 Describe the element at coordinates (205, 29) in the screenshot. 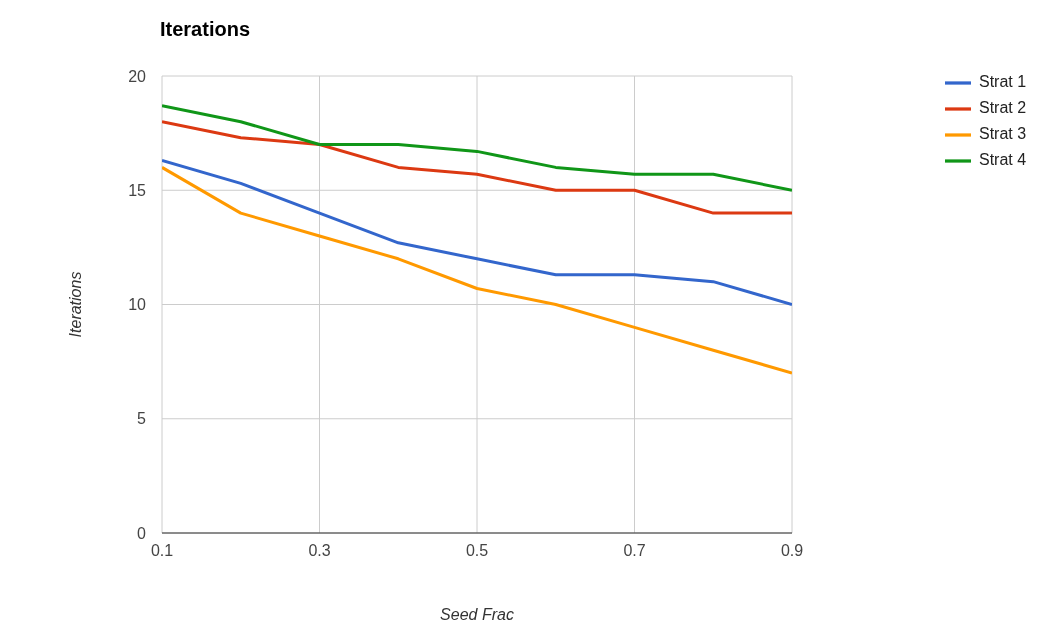

I see `chart-title: Iterations` at that location.